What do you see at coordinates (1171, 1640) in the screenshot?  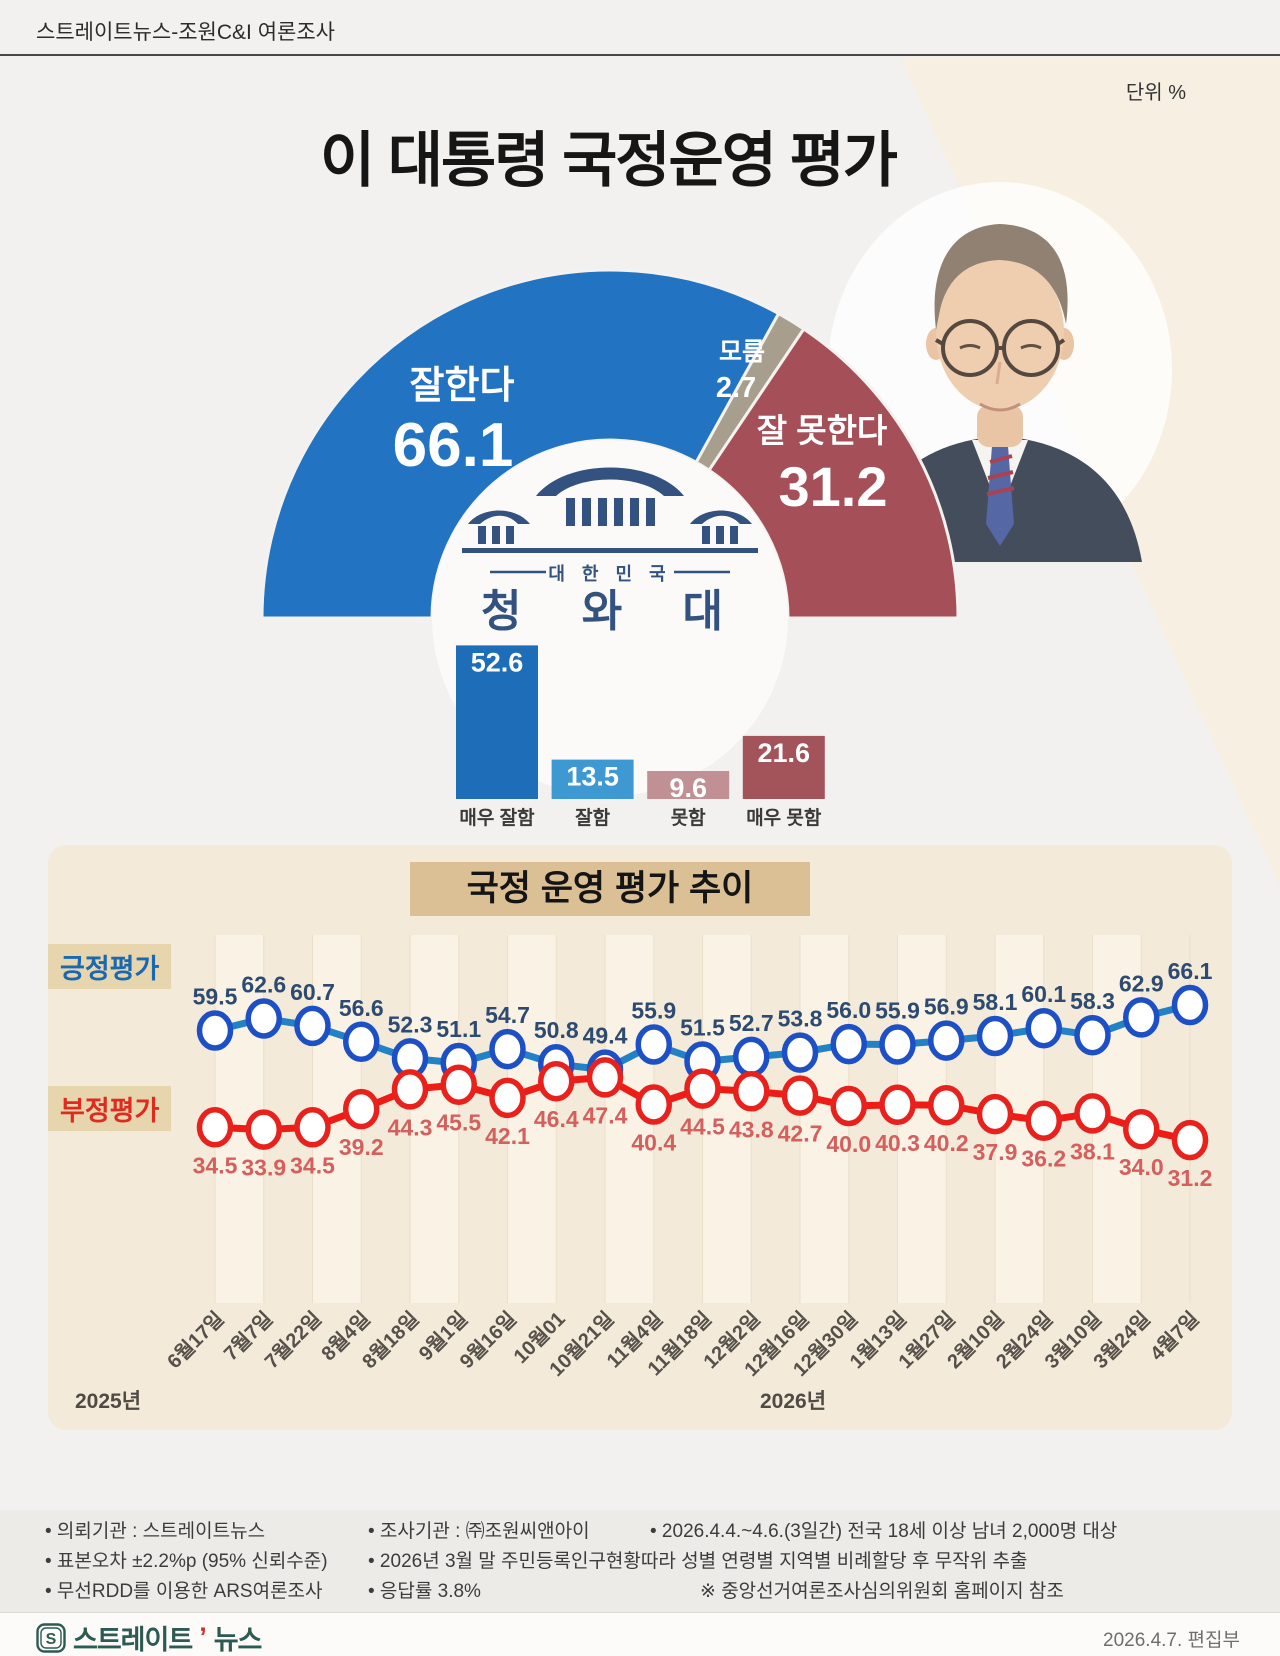 I see `edition-date-label: 2026.4.7. 편집부` at bounding box center [1171, 1640].